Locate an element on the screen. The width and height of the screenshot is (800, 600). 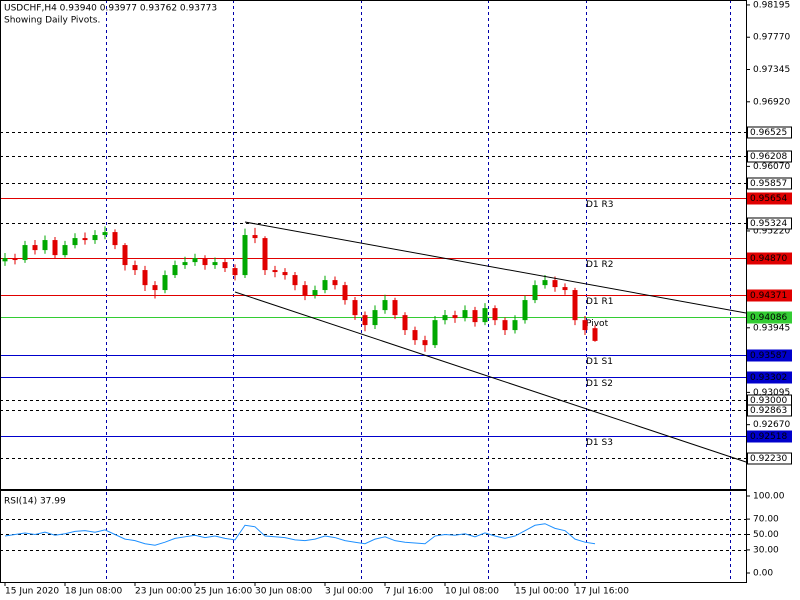
y-tick-label: 70.00 is located at coordinates (766, 520).